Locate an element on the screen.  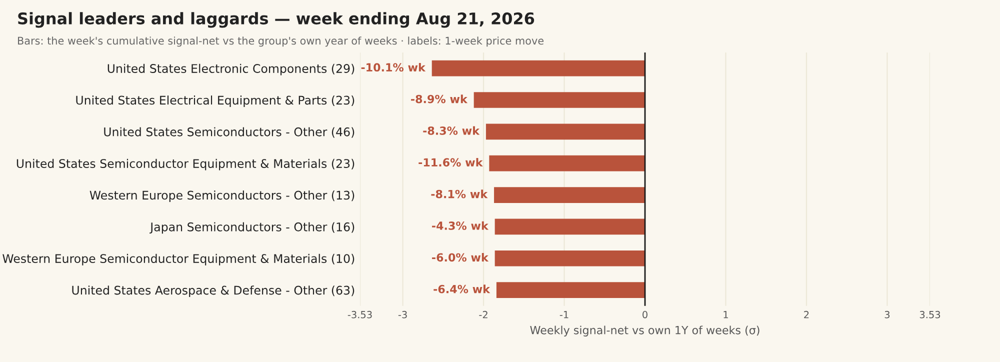
y-tick-label: Western Europe Semiconductor Equipment & Materials (10) is located at coordinates (178, 260).